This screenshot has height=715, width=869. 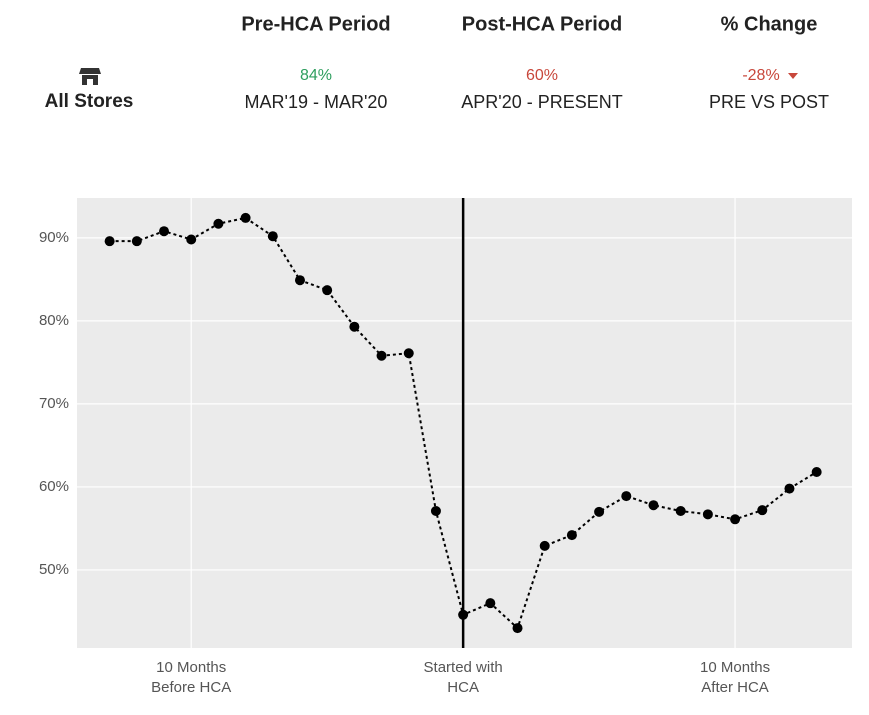 I want to click on x-tick-label: 10 Months After HCA, so click(x=735, y=677).